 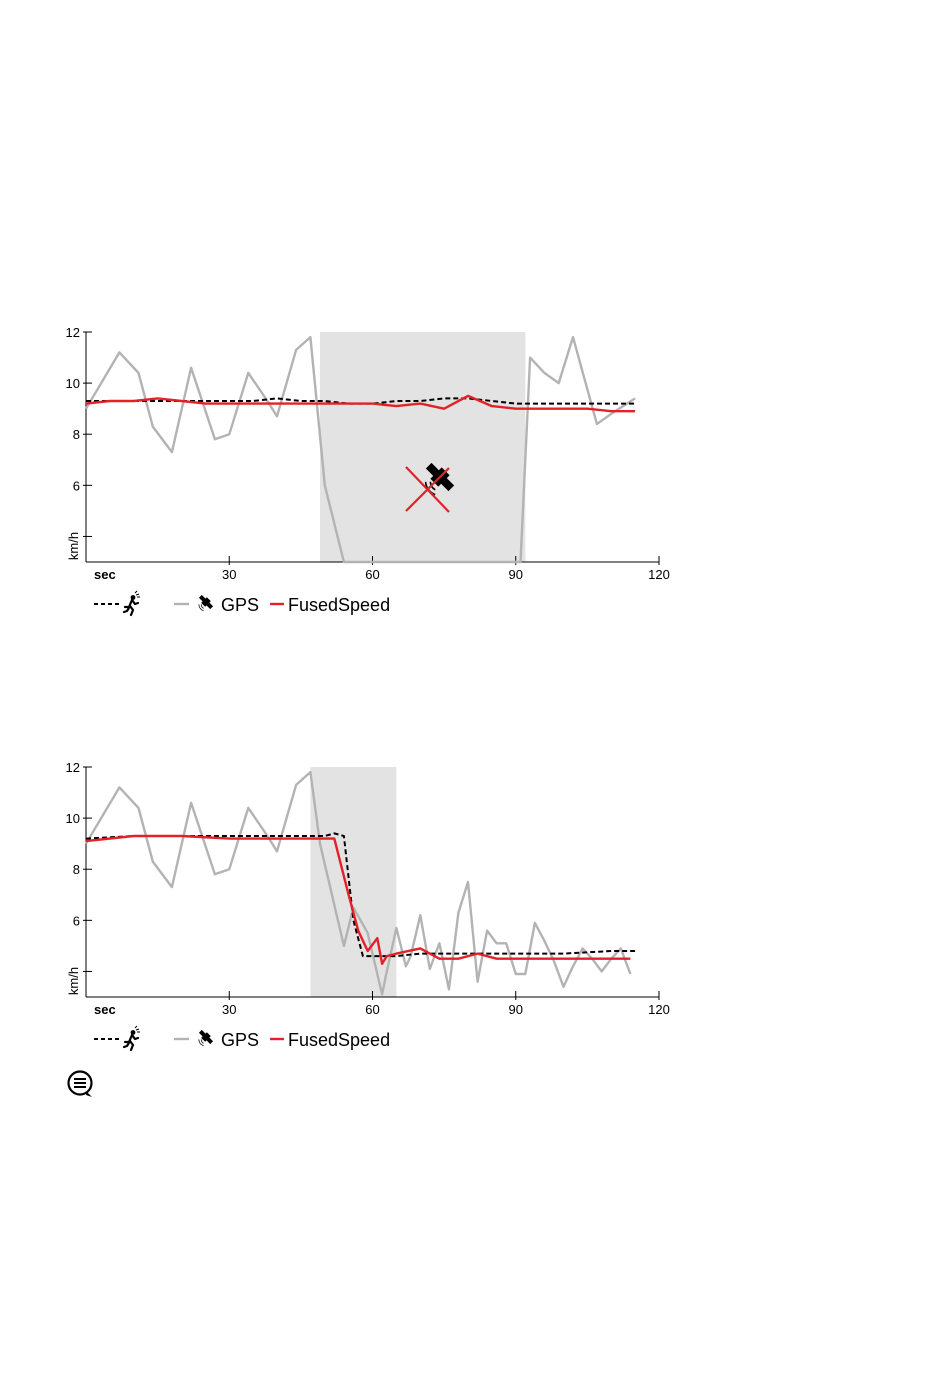 I want to click on speed-chart-speed-drop: 6 8 10 12 km/h 30 60 90 120 sec GPS FusedSpeed, so click(x=368, y=906).